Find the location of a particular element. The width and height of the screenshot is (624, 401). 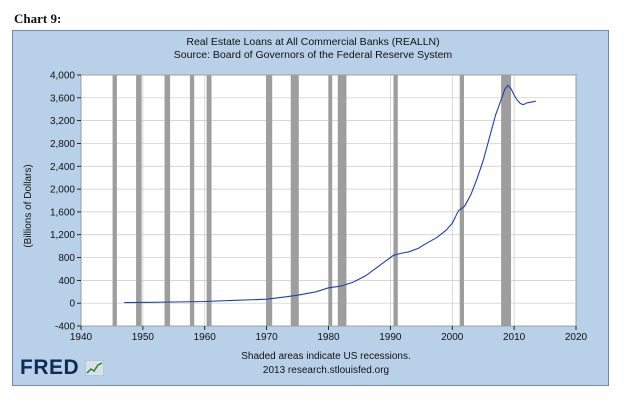

fred-chart-icon is located at coordinates (94, 368).